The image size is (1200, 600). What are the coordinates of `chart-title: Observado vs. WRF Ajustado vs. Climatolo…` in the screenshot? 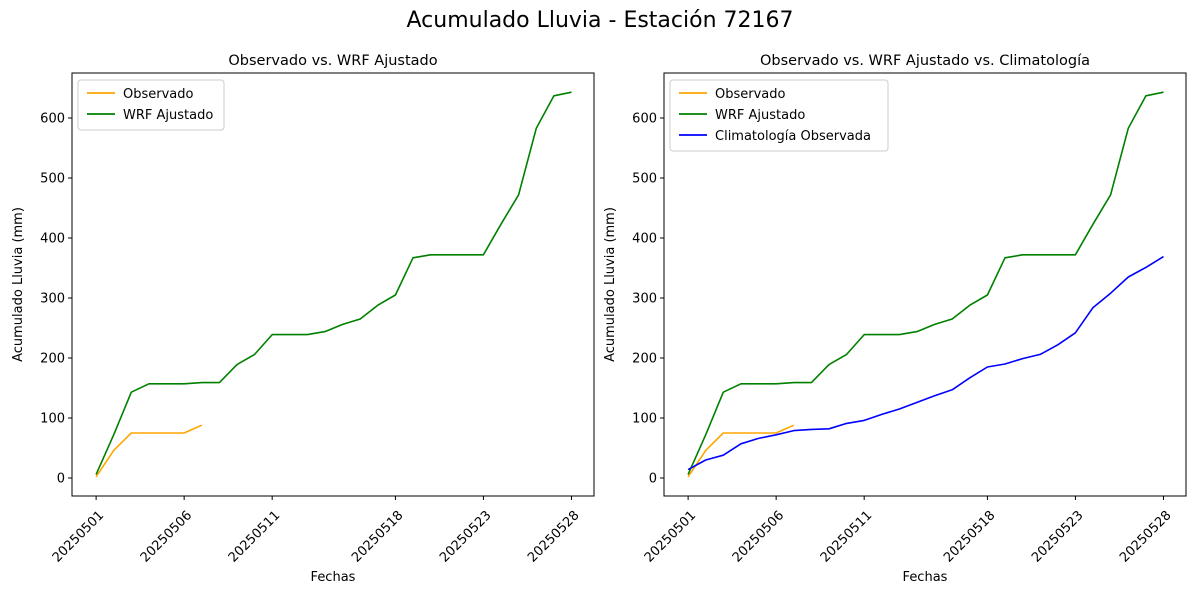 It's located at (925, 61).